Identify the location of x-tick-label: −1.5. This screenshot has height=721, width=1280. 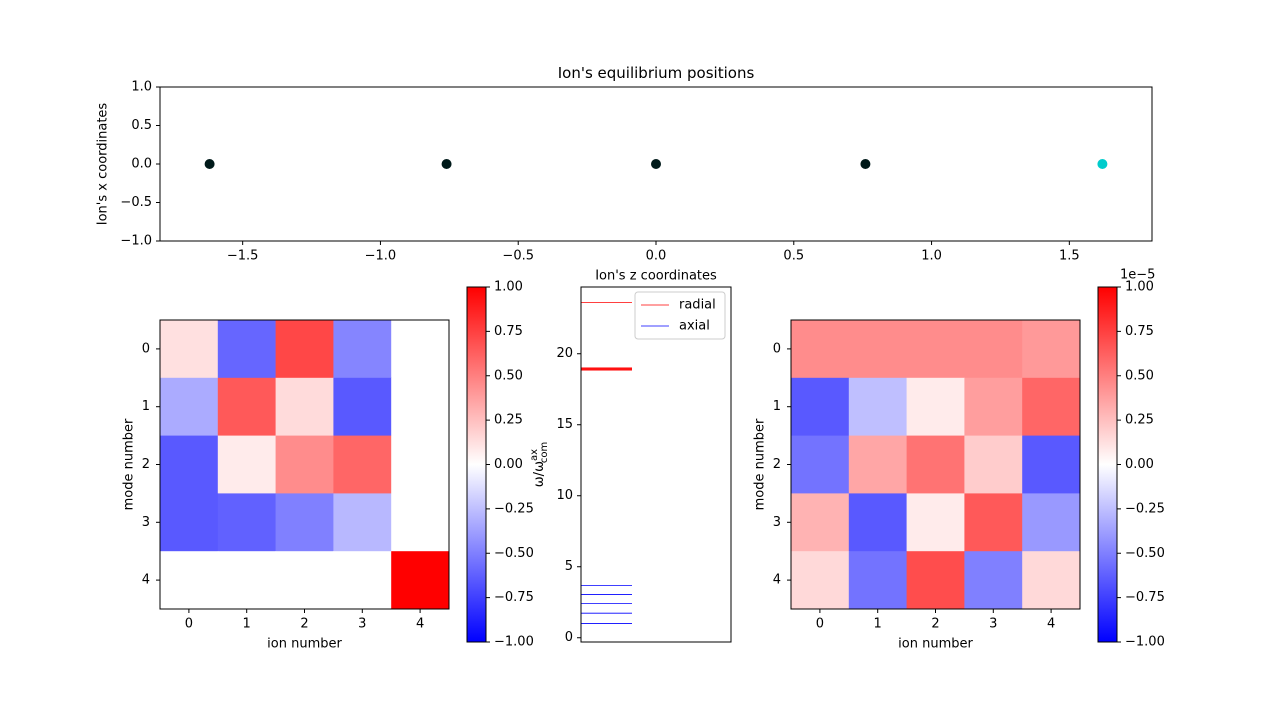
(243, 256).